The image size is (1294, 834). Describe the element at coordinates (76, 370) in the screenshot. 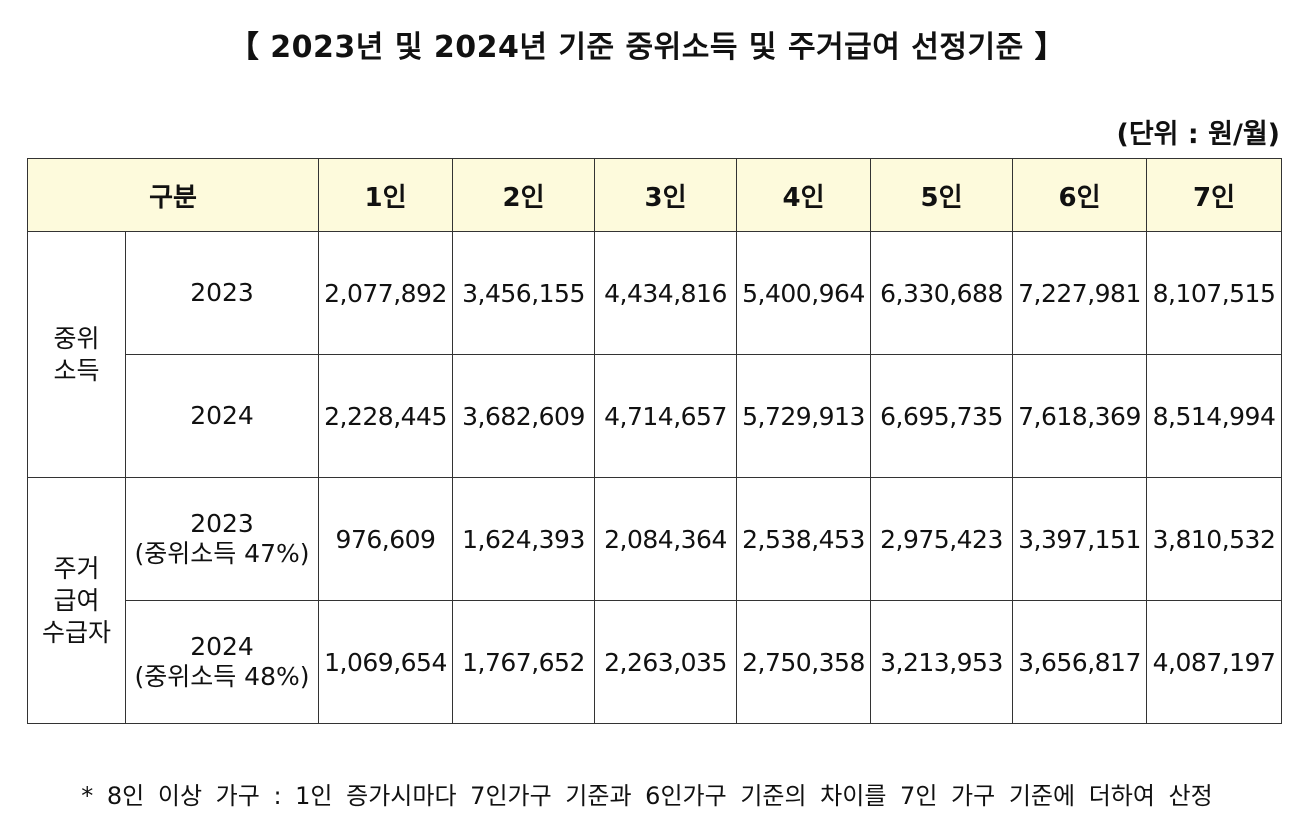

I see `group-label-line: 소득` at that location.